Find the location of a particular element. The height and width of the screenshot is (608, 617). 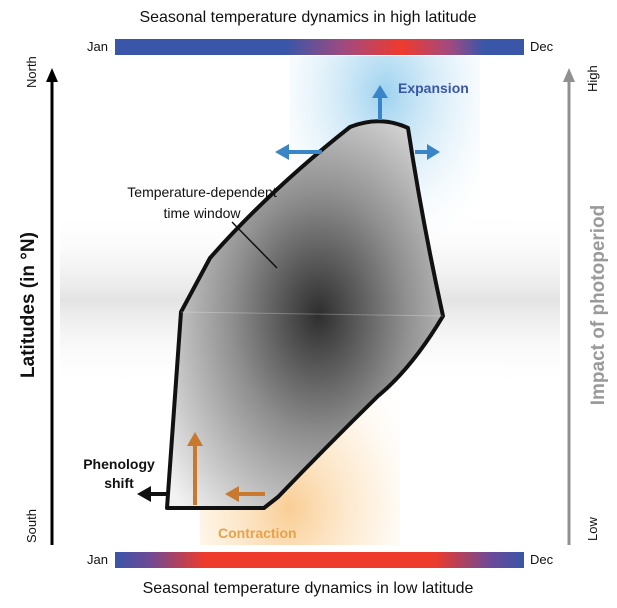

photoperiod-axis-title: Impact of photoperiod is located at coordinates (598, 305).